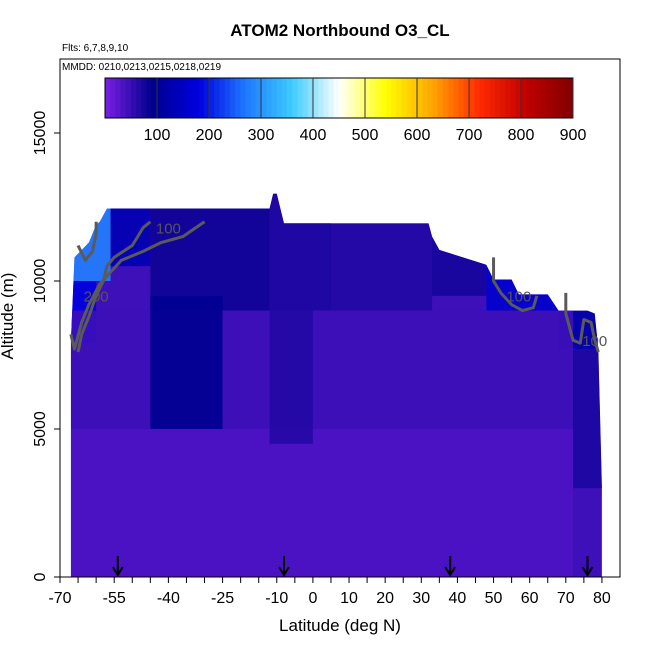  What do you see at coordinates (573, 135) in the screenshot?
I see `colorbar-tick-label: 900` at bounding box center [573, 135].